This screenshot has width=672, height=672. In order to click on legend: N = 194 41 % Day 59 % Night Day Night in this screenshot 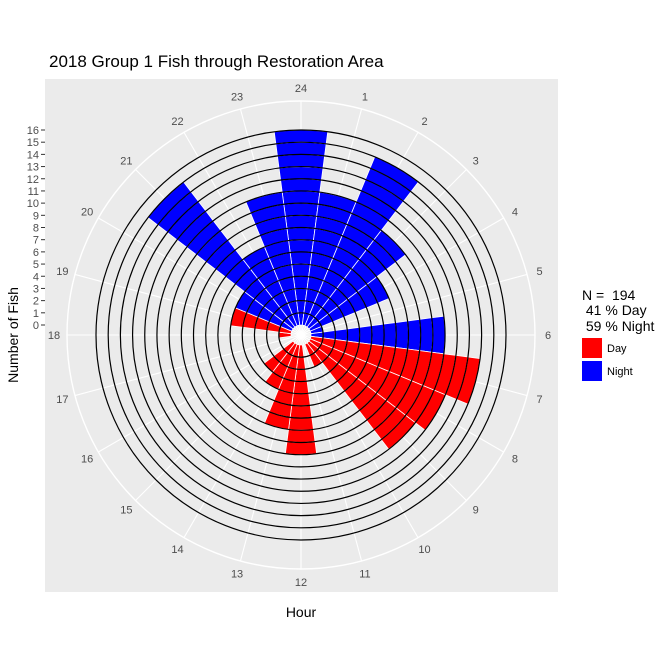, I will do `click(618, 334)`.